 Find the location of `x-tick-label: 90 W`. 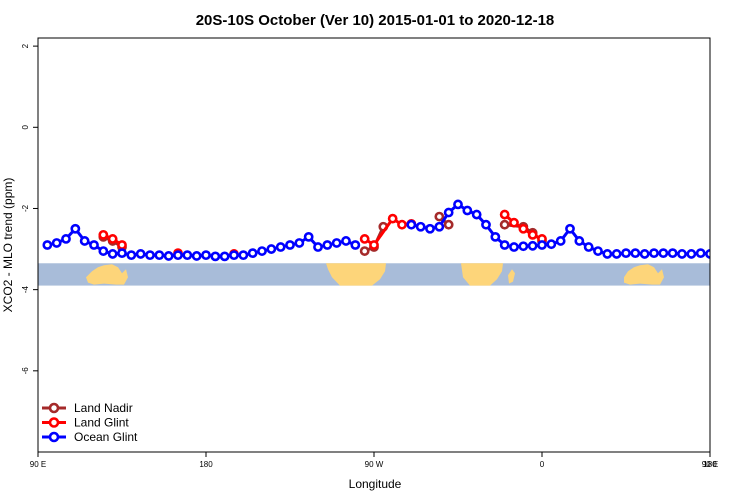

x-tick-label: 90 W is located at coordinates (374, 464).